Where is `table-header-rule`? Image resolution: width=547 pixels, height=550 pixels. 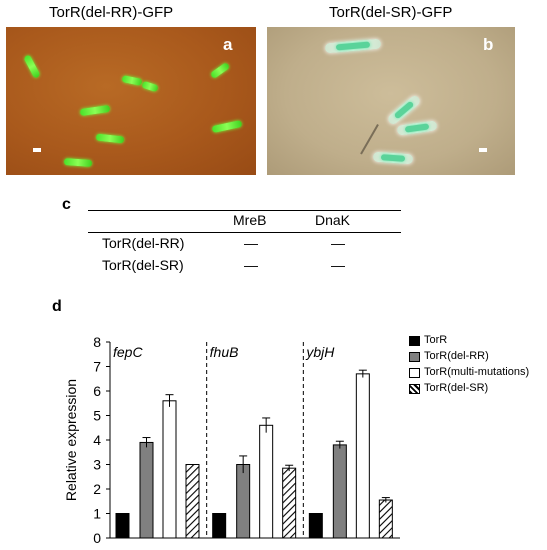 table-header-rule is located at coordinates (244, 232).